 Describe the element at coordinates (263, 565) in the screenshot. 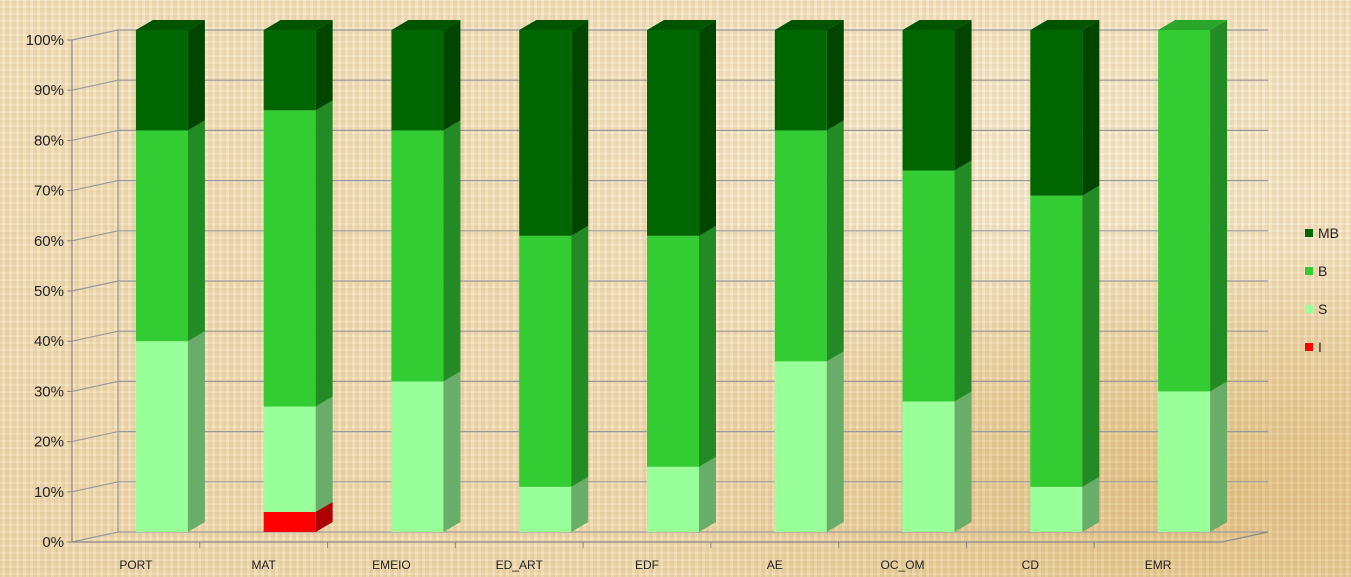

I see `x-tick-label: MAT` at that location.